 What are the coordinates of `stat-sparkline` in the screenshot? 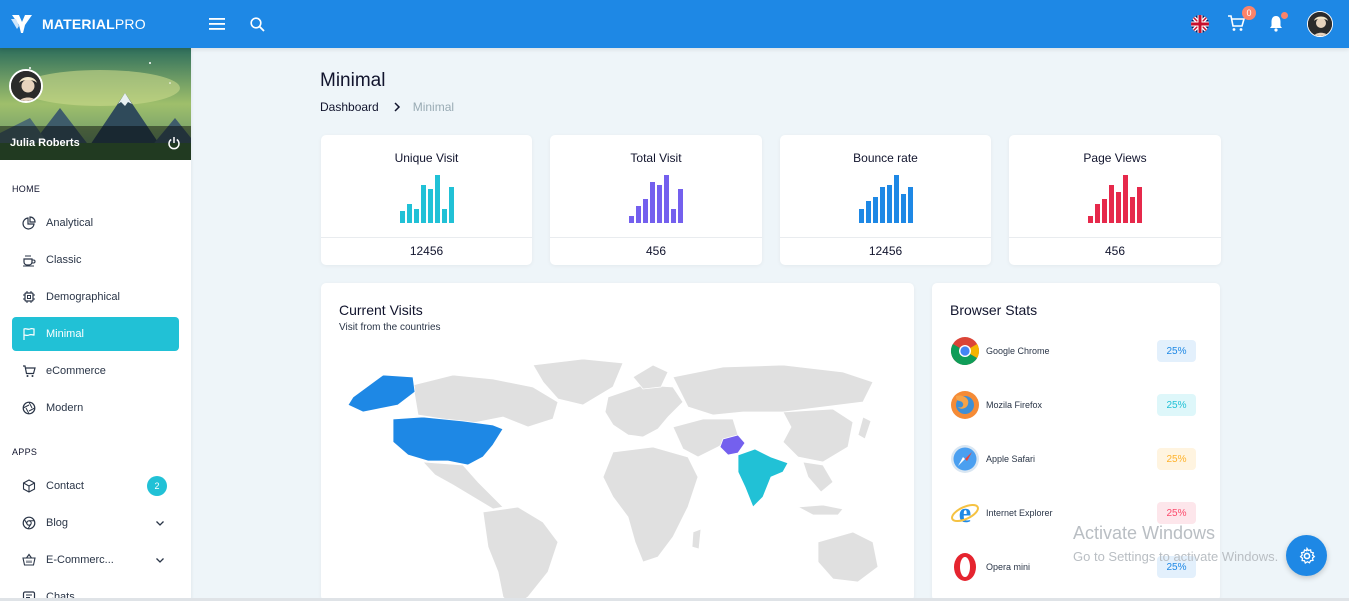 It's located at (885, 198).